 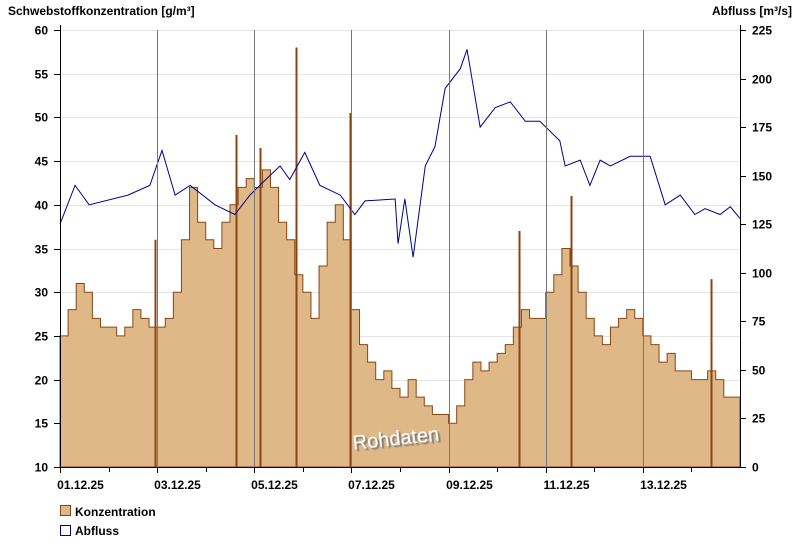 What do you see at coordinates (101, 11) in the screenshot?
I see `left-axis-title: Schwebstoffkonzentration [g/m³]` at bounding box center [101, 11].